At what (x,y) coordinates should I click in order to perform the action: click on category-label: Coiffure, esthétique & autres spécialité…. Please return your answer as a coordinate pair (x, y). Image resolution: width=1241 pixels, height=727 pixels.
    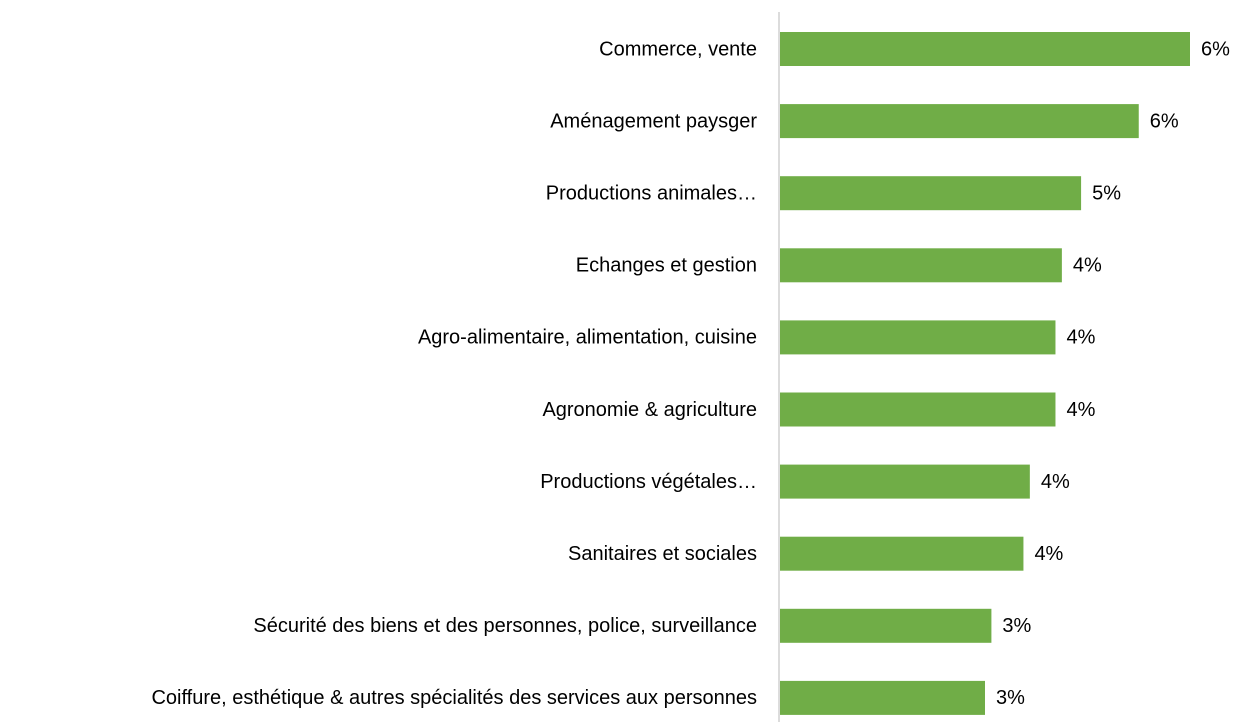
    Looking at the image, I should click on (454, 698).